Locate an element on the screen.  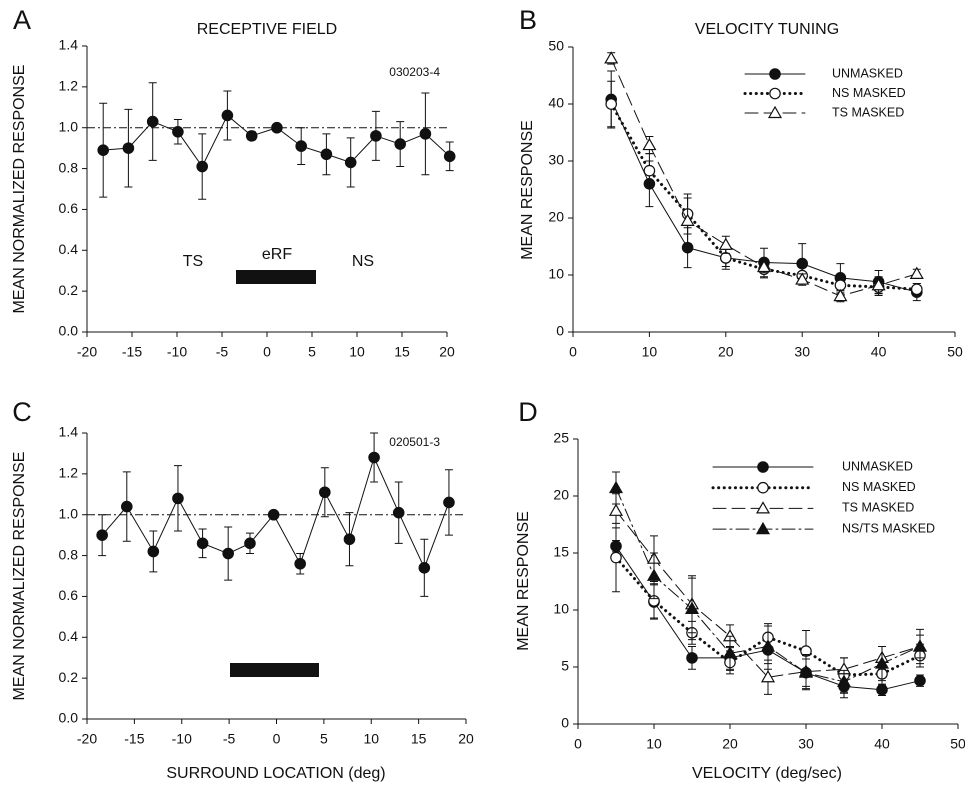
panel-letter: C is located at coordinates (22, 412).